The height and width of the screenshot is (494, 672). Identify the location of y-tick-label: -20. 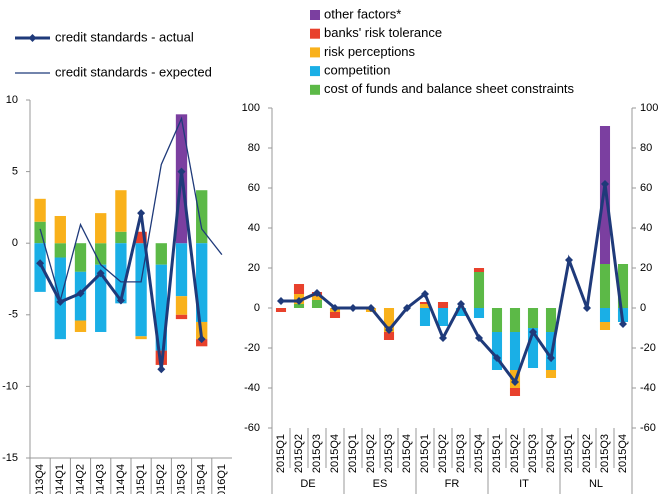
(252, 348).